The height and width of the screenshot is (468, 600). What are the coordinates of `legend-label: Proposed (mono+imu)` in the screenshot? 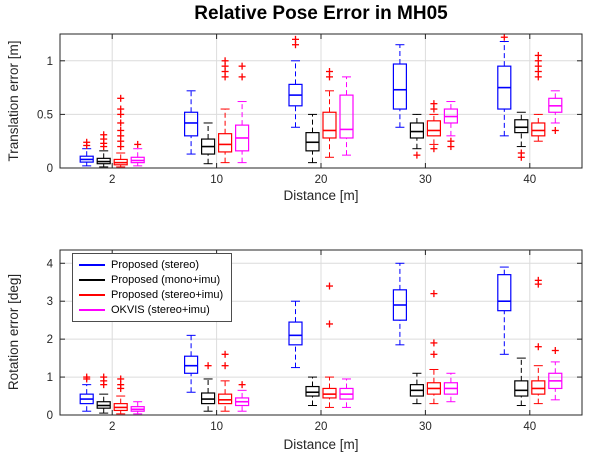 It's located at (166, 279).